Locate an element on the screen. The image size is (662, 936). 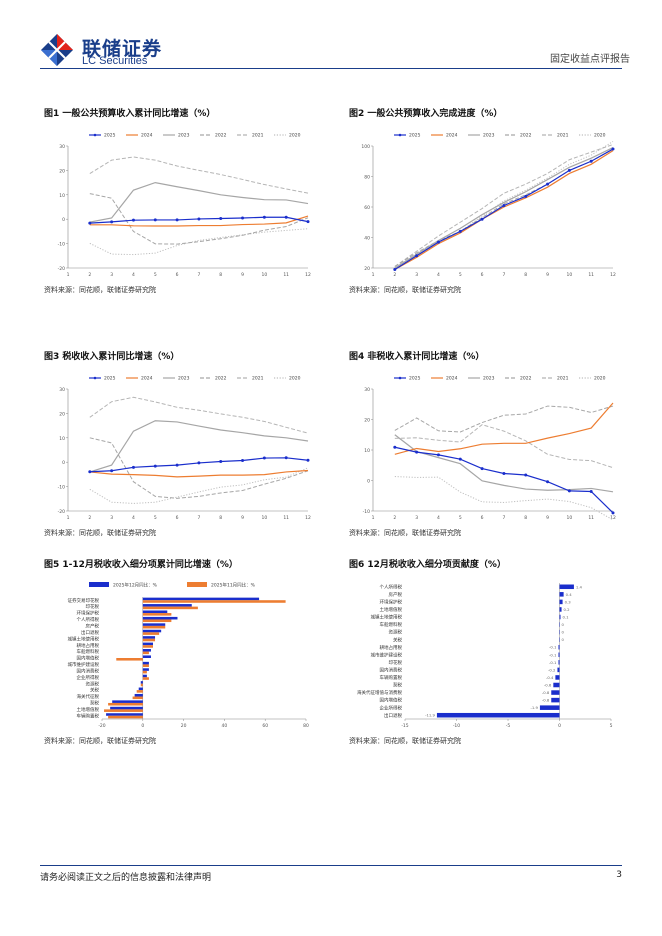
fig1-x-tick-label: 5 is located at coordinates (155, 275).